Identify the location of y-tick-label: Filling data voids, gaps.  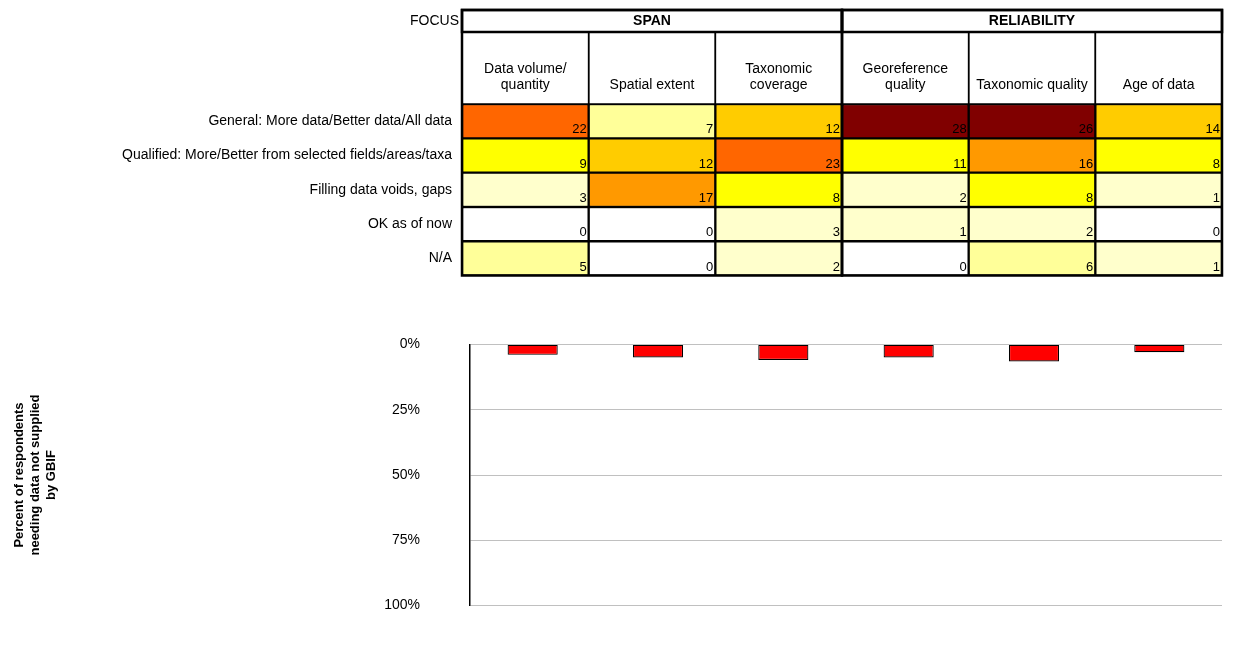
(380, 188).